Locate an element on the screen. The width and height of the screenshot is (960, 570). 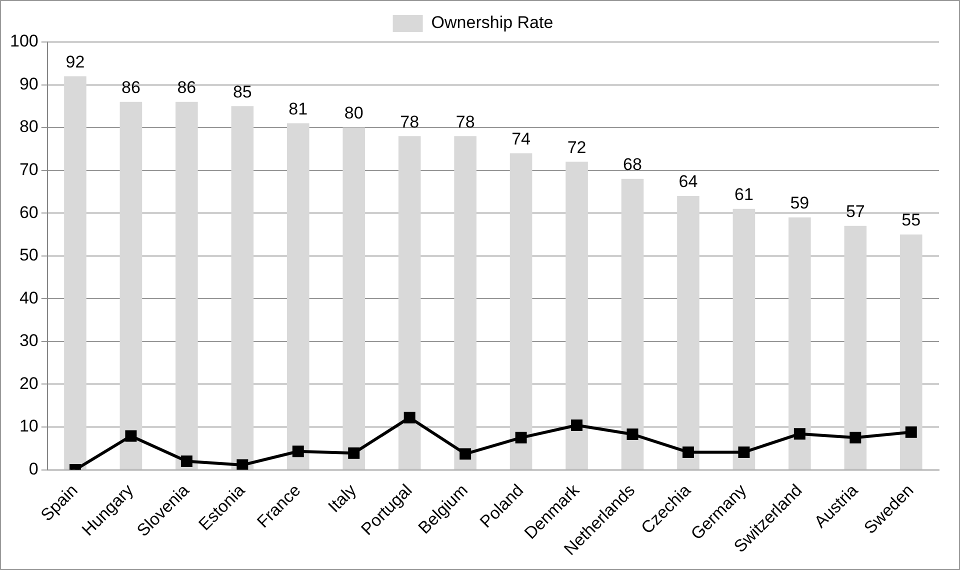
data-label: 55 is located at coordinates (911, 220).